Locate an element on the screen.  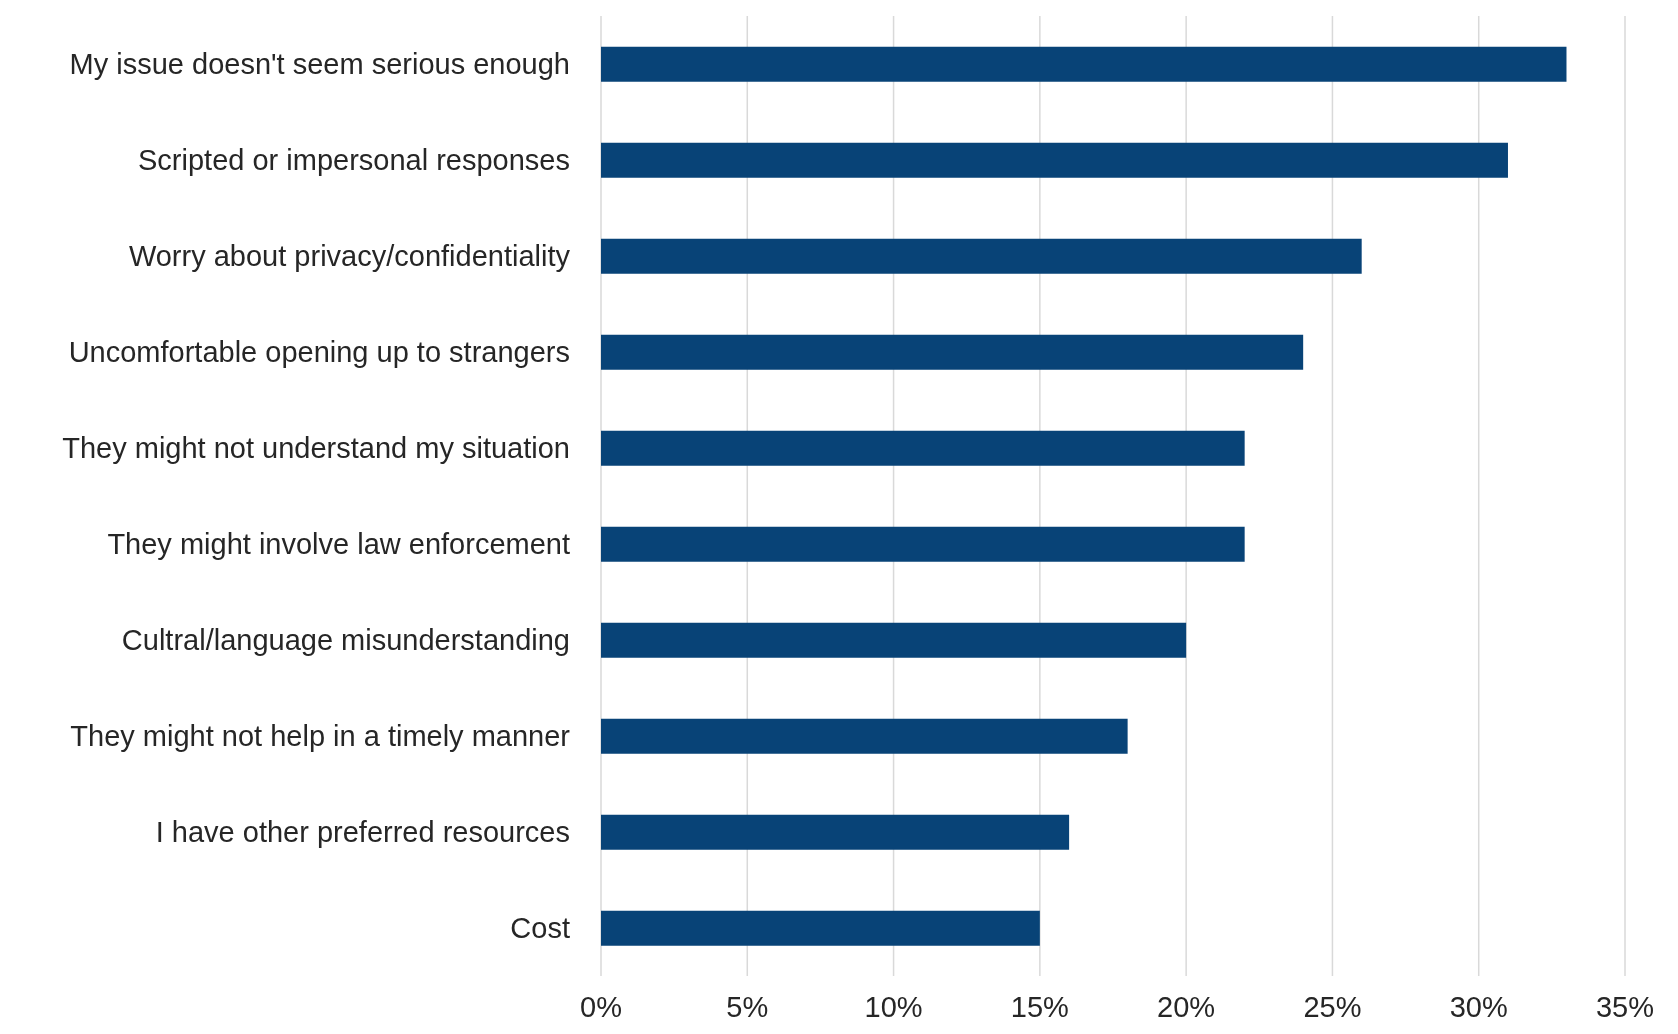
y-tick-label: They might not help in a timely manner is located at coordinates (320, 736).